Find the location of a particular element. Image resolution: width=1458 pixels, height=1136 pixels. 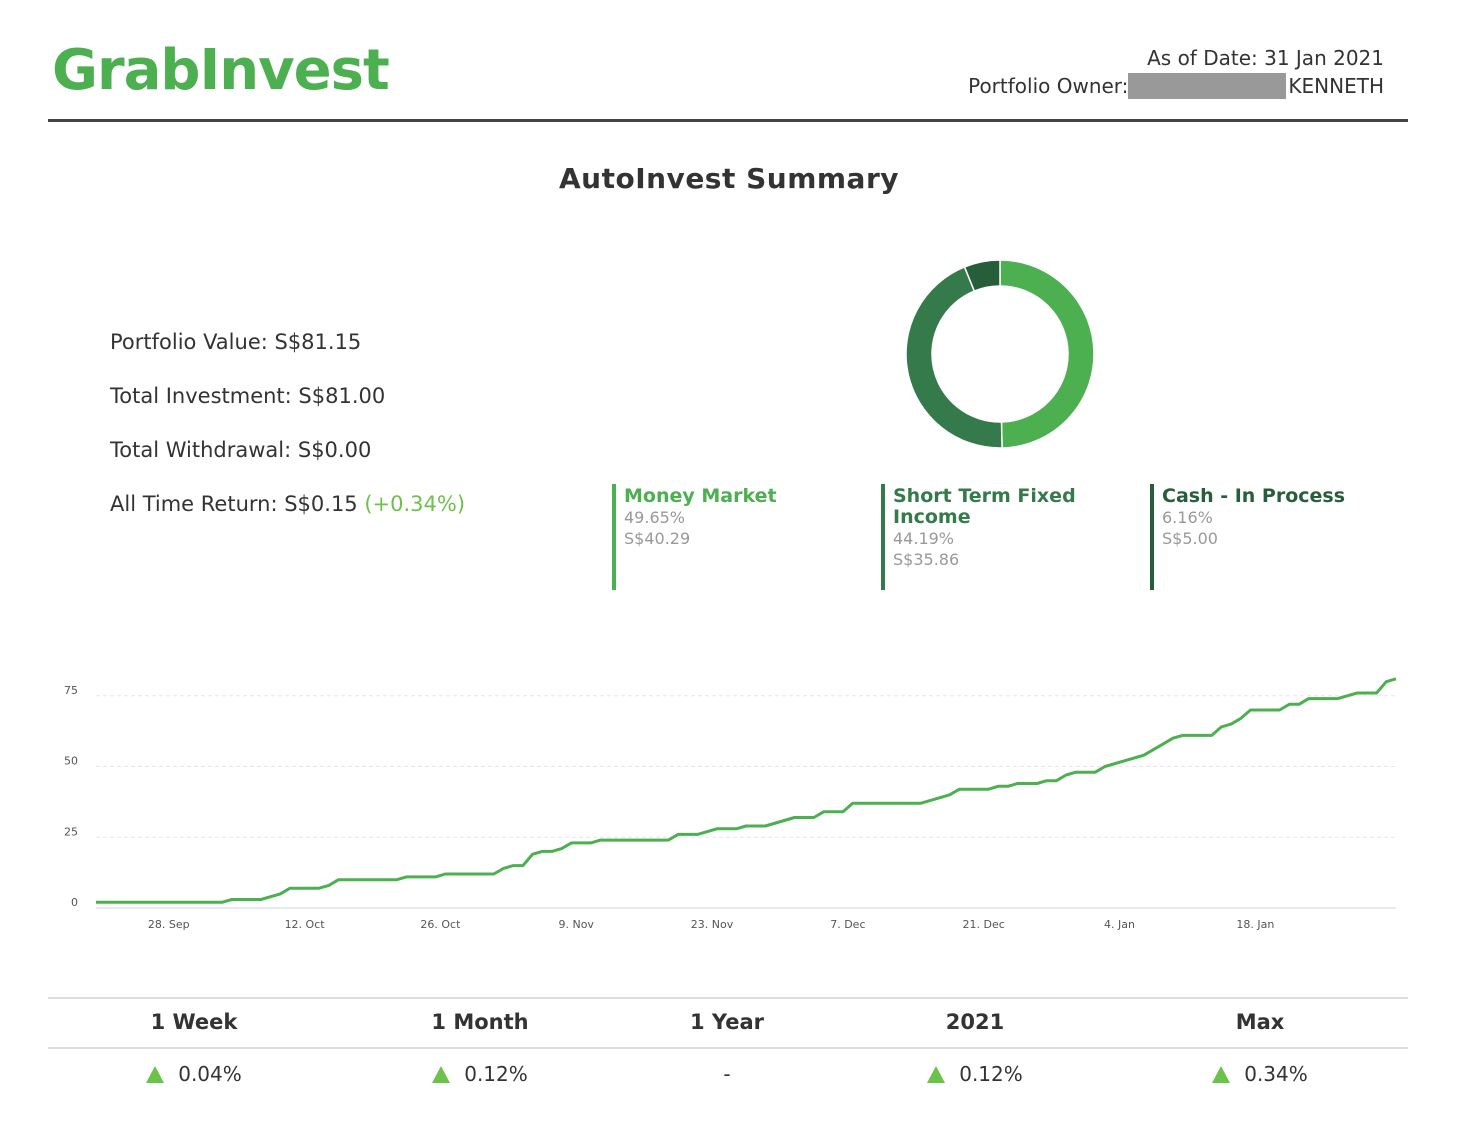

legend-amount: S$5.00 is located at coordinates (1190, 538).